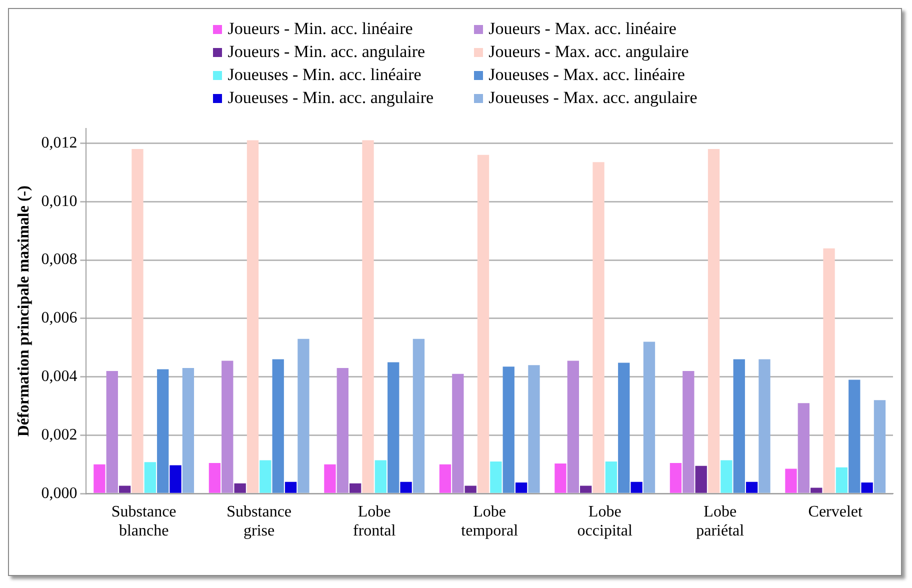 This screenshot has height=588, width=912. I want to click on legend-label: Joueuses - Max. acc. angulaire, so click(593, 98).